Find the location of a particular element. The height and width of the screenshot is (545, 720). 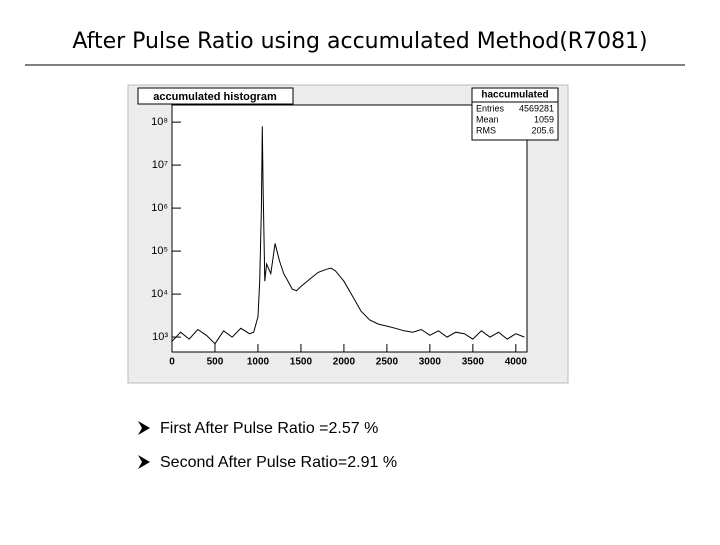

hist-title-box is located at coordinates (215, 96).